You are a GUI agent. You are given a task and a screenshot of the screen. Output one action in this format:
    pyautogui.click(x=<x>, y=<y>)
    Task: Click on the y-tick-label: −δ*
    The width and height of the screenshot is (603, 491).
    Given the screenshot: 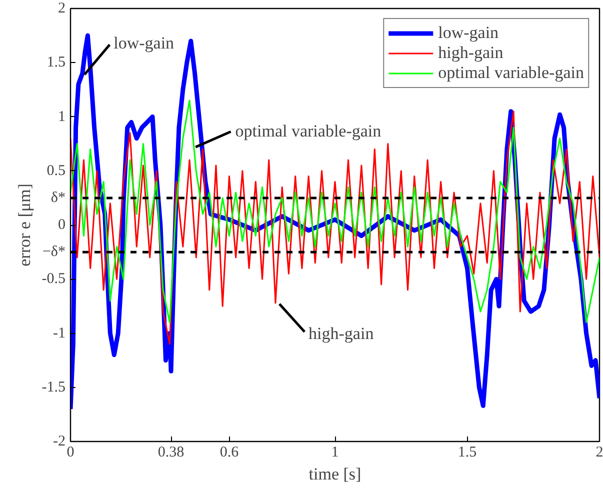 What is the action you would take?
    pyautogui.click(x=54, y=252)
    